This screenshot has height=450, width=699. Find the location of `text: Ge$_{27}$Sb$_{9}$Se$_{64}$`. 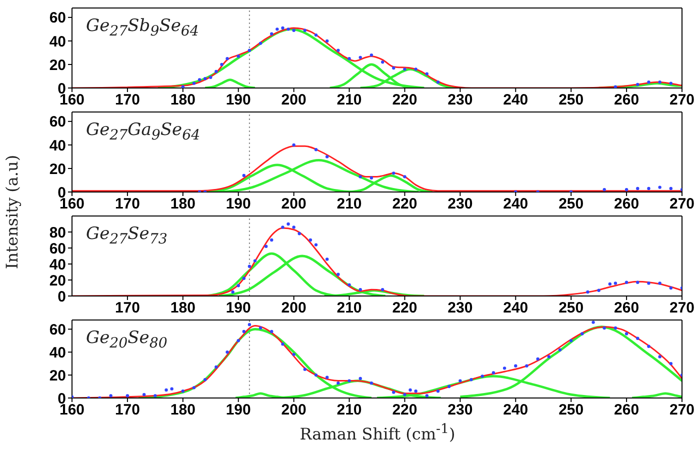

text: Ge$_{27}$Sb$_{9}$Se$_{64}$ is located at coordinates (142, 28).